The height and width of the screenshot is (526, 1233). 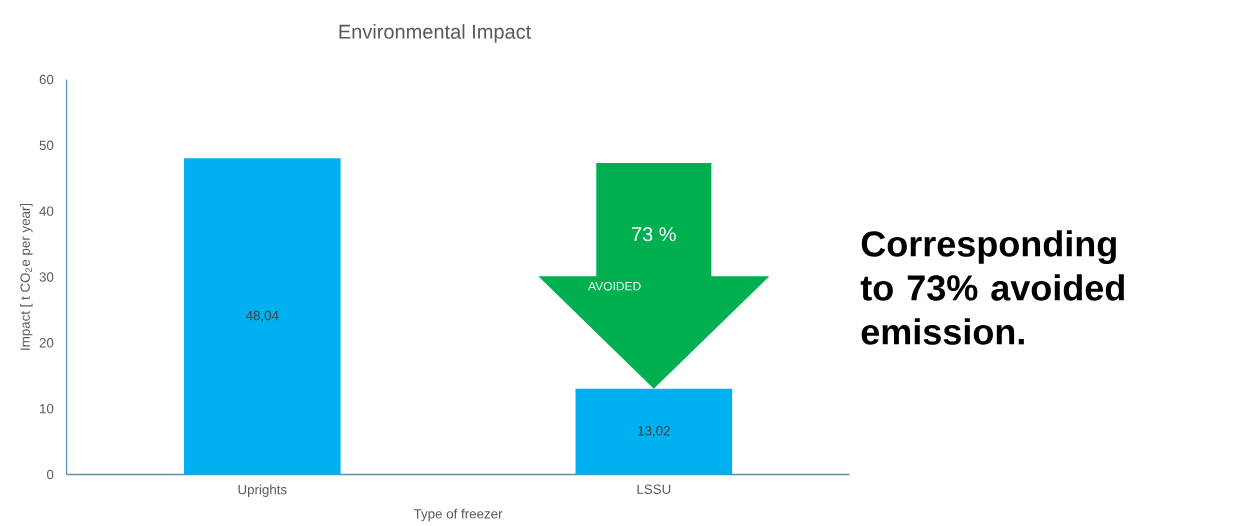 What do you see at coordinates (46, 79) in the screenshot?
I see `y-tick-label: 60` at bounding box center [46, 79].